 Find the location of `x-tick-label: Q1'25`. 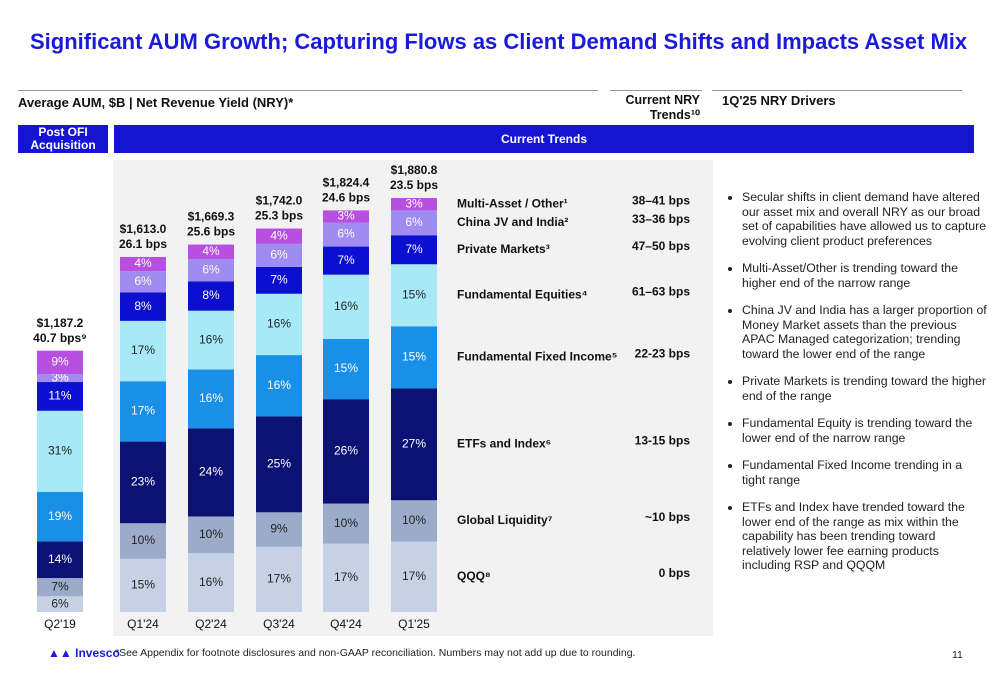

x-tick-label: Q1'25 is located at coordinates (414, 624).